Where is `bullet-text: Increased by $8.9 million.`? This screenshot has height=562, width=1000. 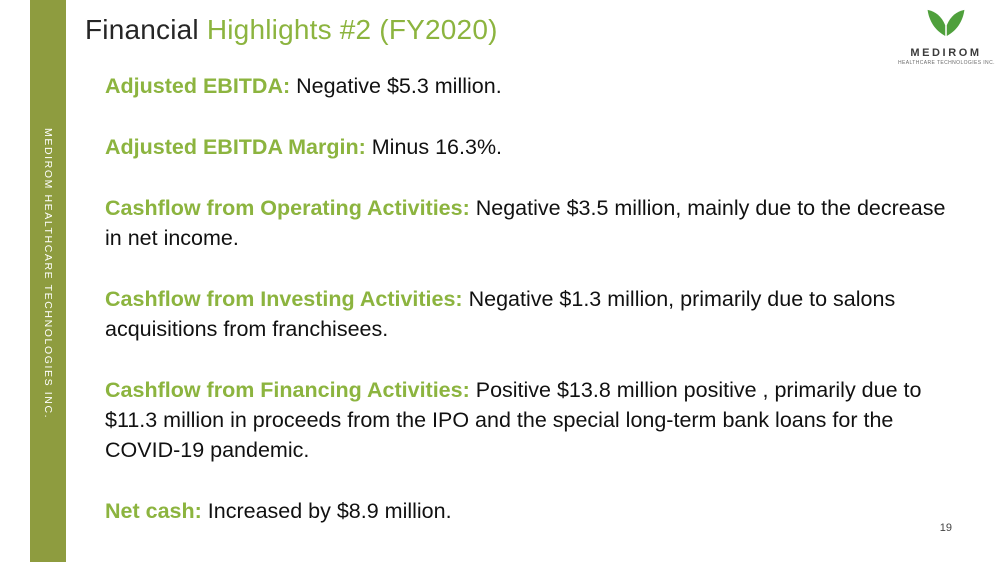
bullet-text: Increased by $8.9 million. is located at coordinates (326, 511).